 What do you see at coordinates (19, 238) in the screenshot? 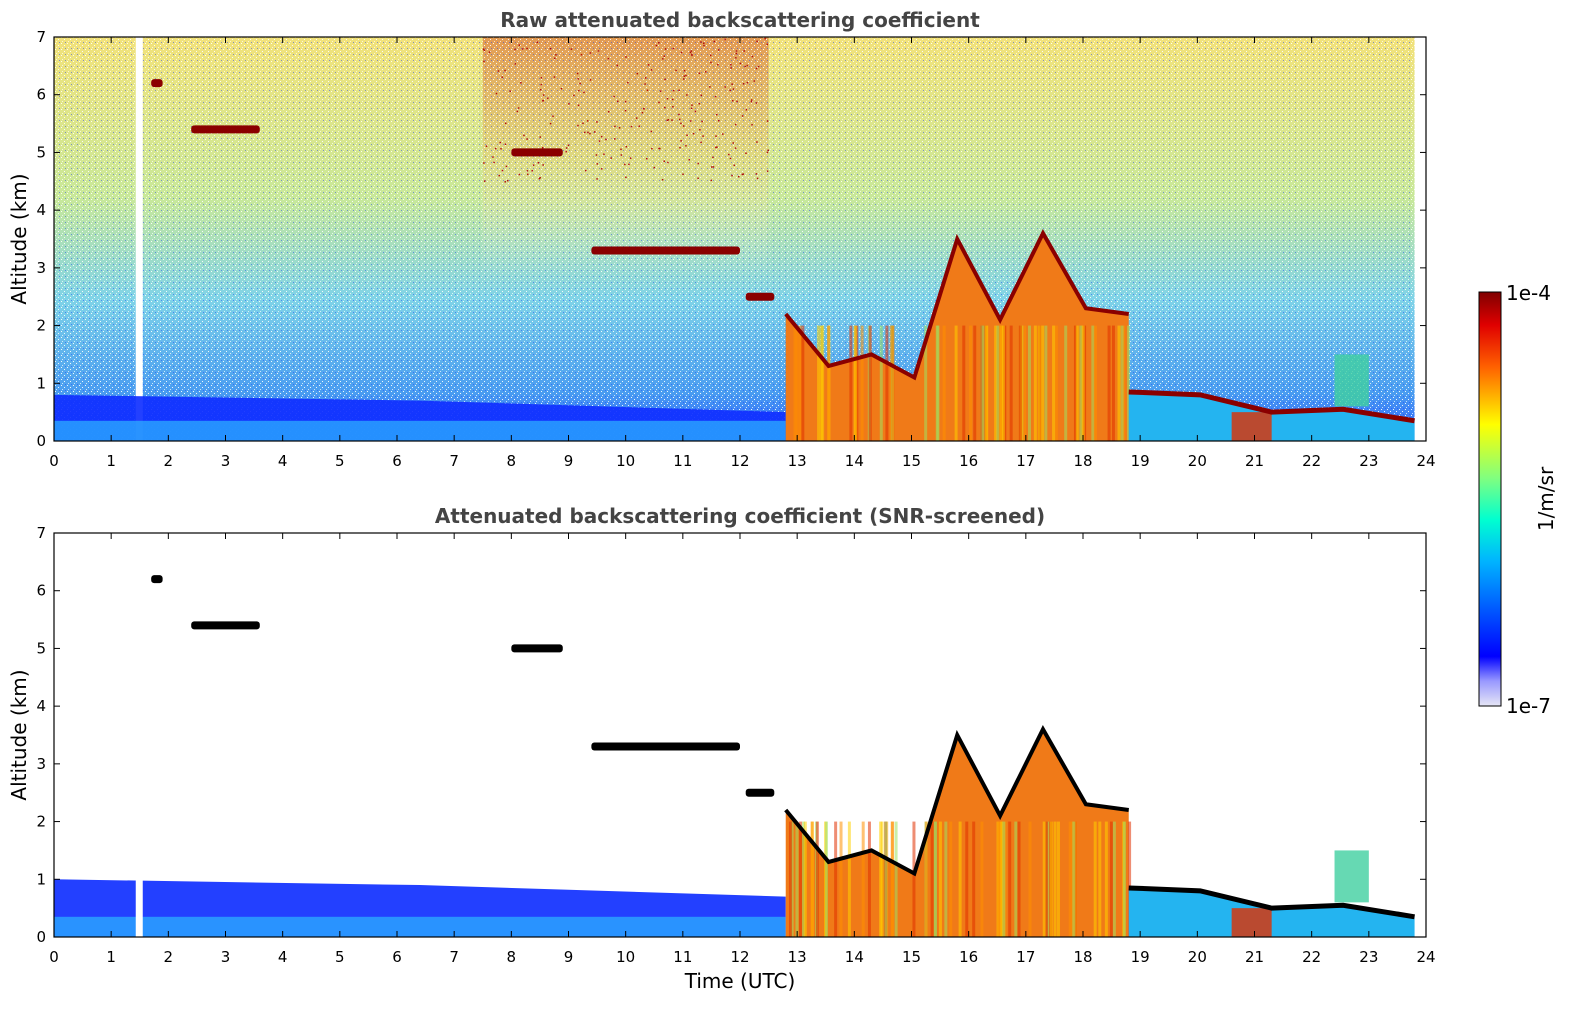
I see `raw-y-axis-label: Altitude (km)` at bounding box center [19, 238].